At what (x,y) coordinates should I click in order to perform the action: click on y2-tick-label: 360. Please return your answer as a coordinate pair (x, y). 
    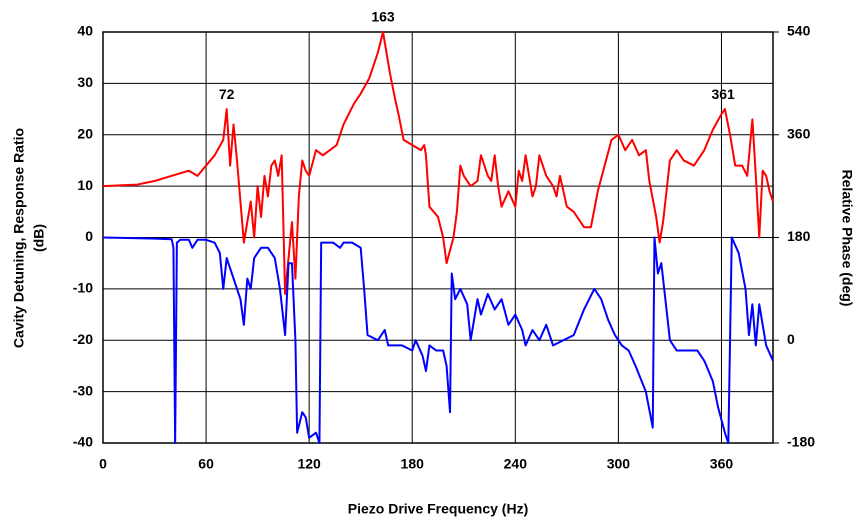
    Looking at the image, I should click on (799, 133).